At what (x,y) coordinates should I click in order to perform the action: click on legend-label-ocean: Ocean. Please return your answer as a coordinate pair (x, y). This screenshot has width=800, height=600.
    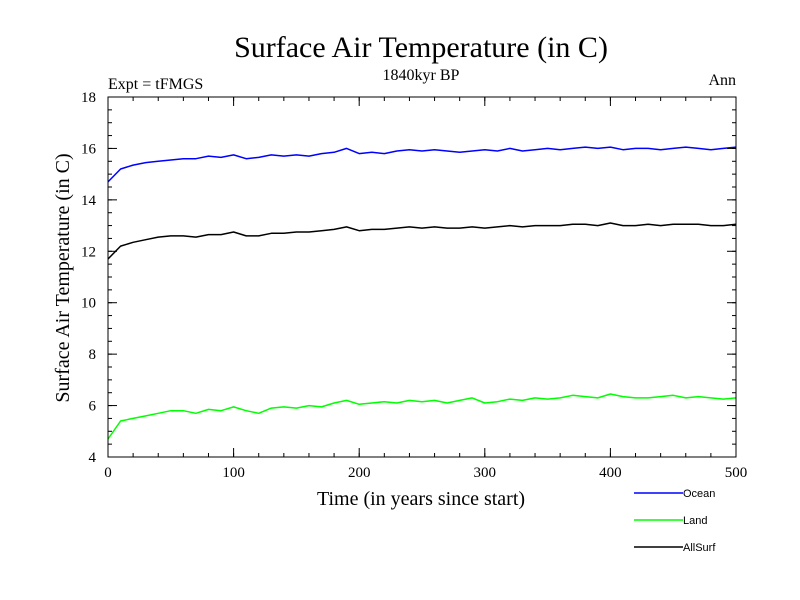
    Looking at the image, I should click on (699, 494).